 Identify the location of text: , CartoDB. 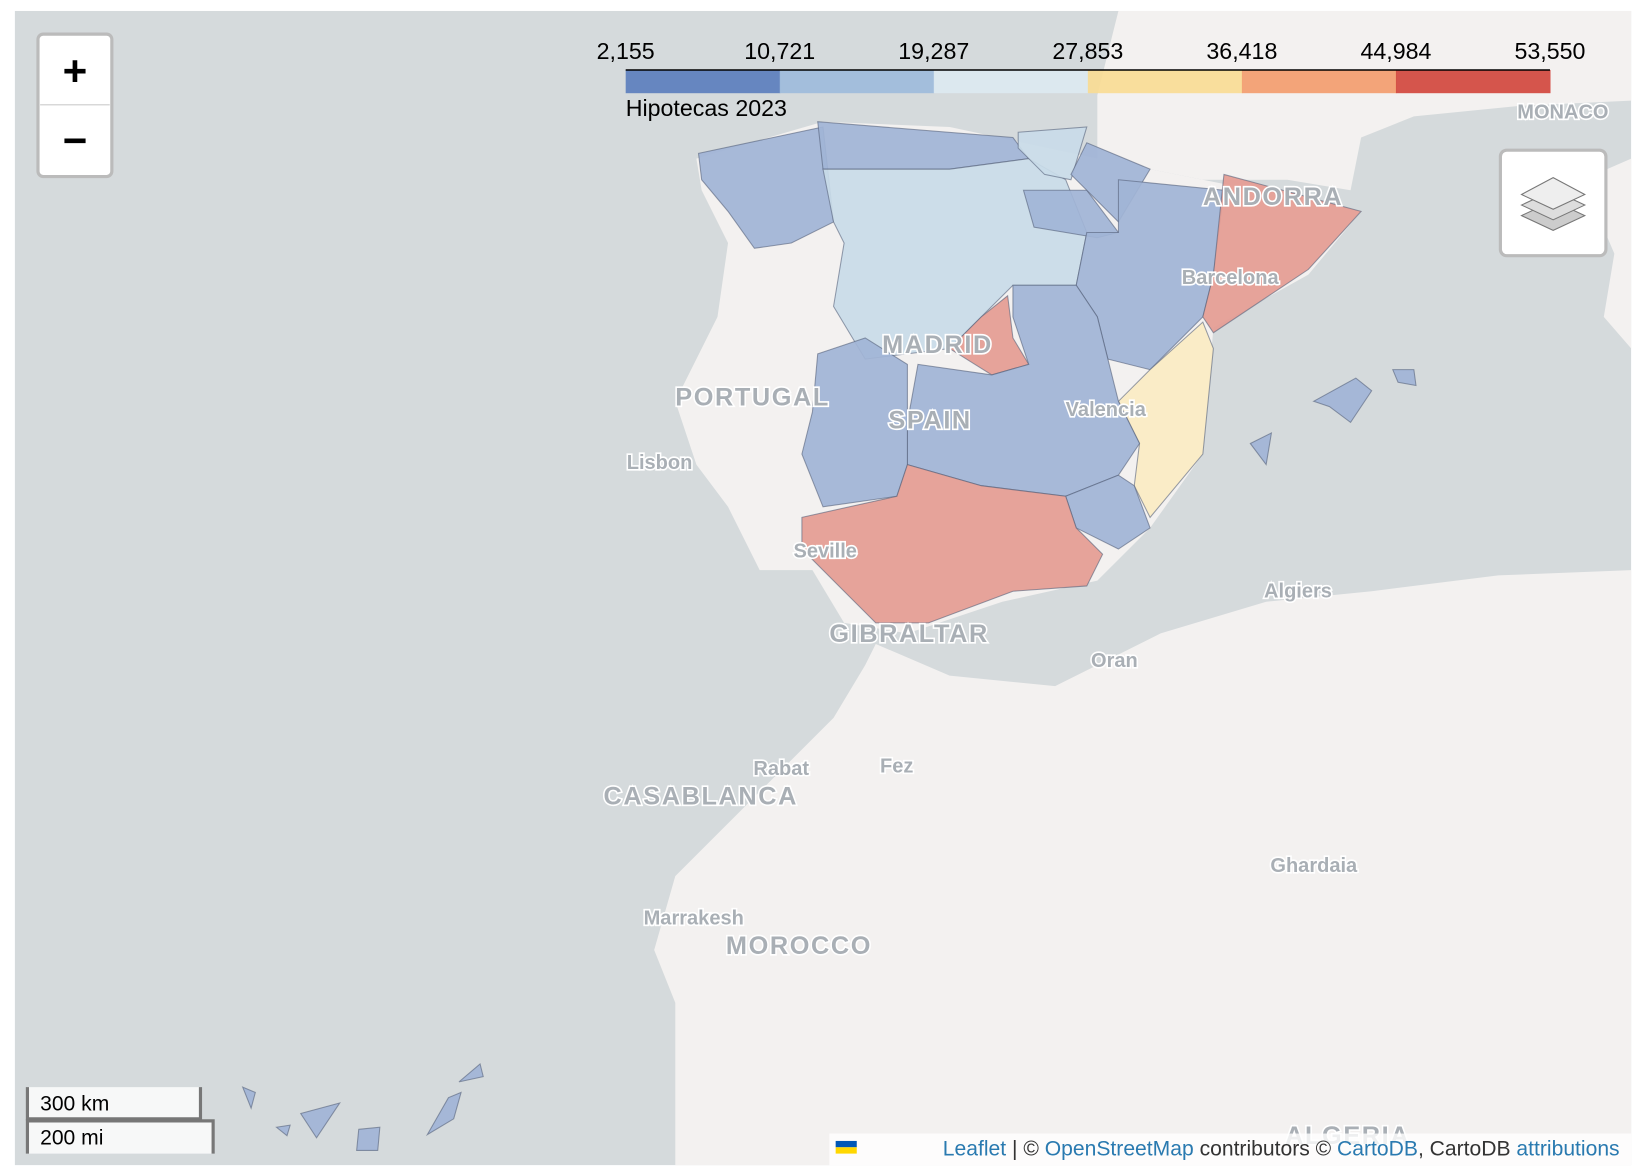
(1464, 1148).